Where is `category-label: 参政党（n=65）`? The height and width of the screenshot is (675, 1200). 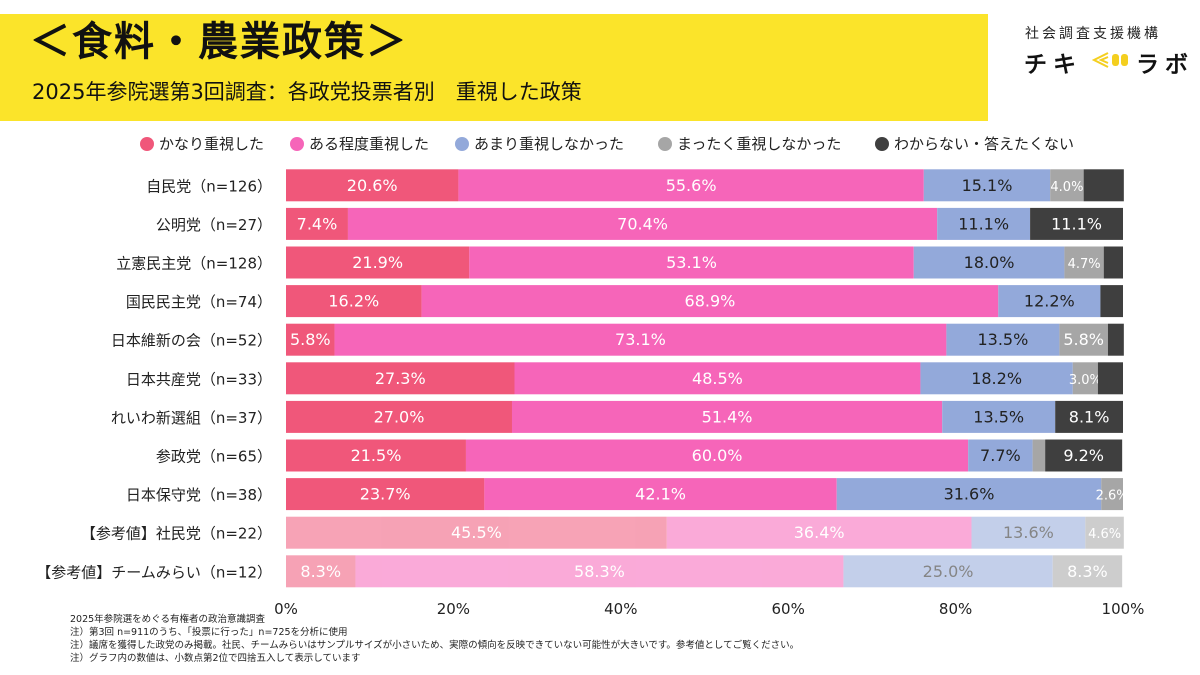
category-label: 参政党（n=65） is located at coordinates (214, 457).